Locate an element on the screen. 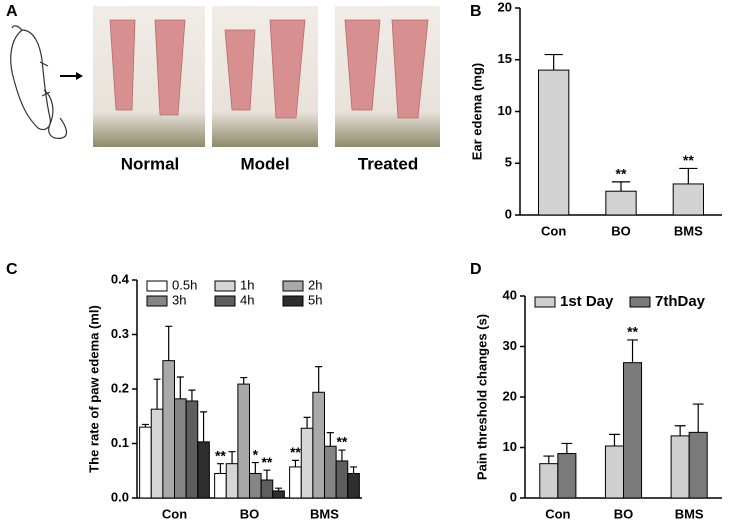  legend-label: 7thDay is located at coordinates (680, 301).